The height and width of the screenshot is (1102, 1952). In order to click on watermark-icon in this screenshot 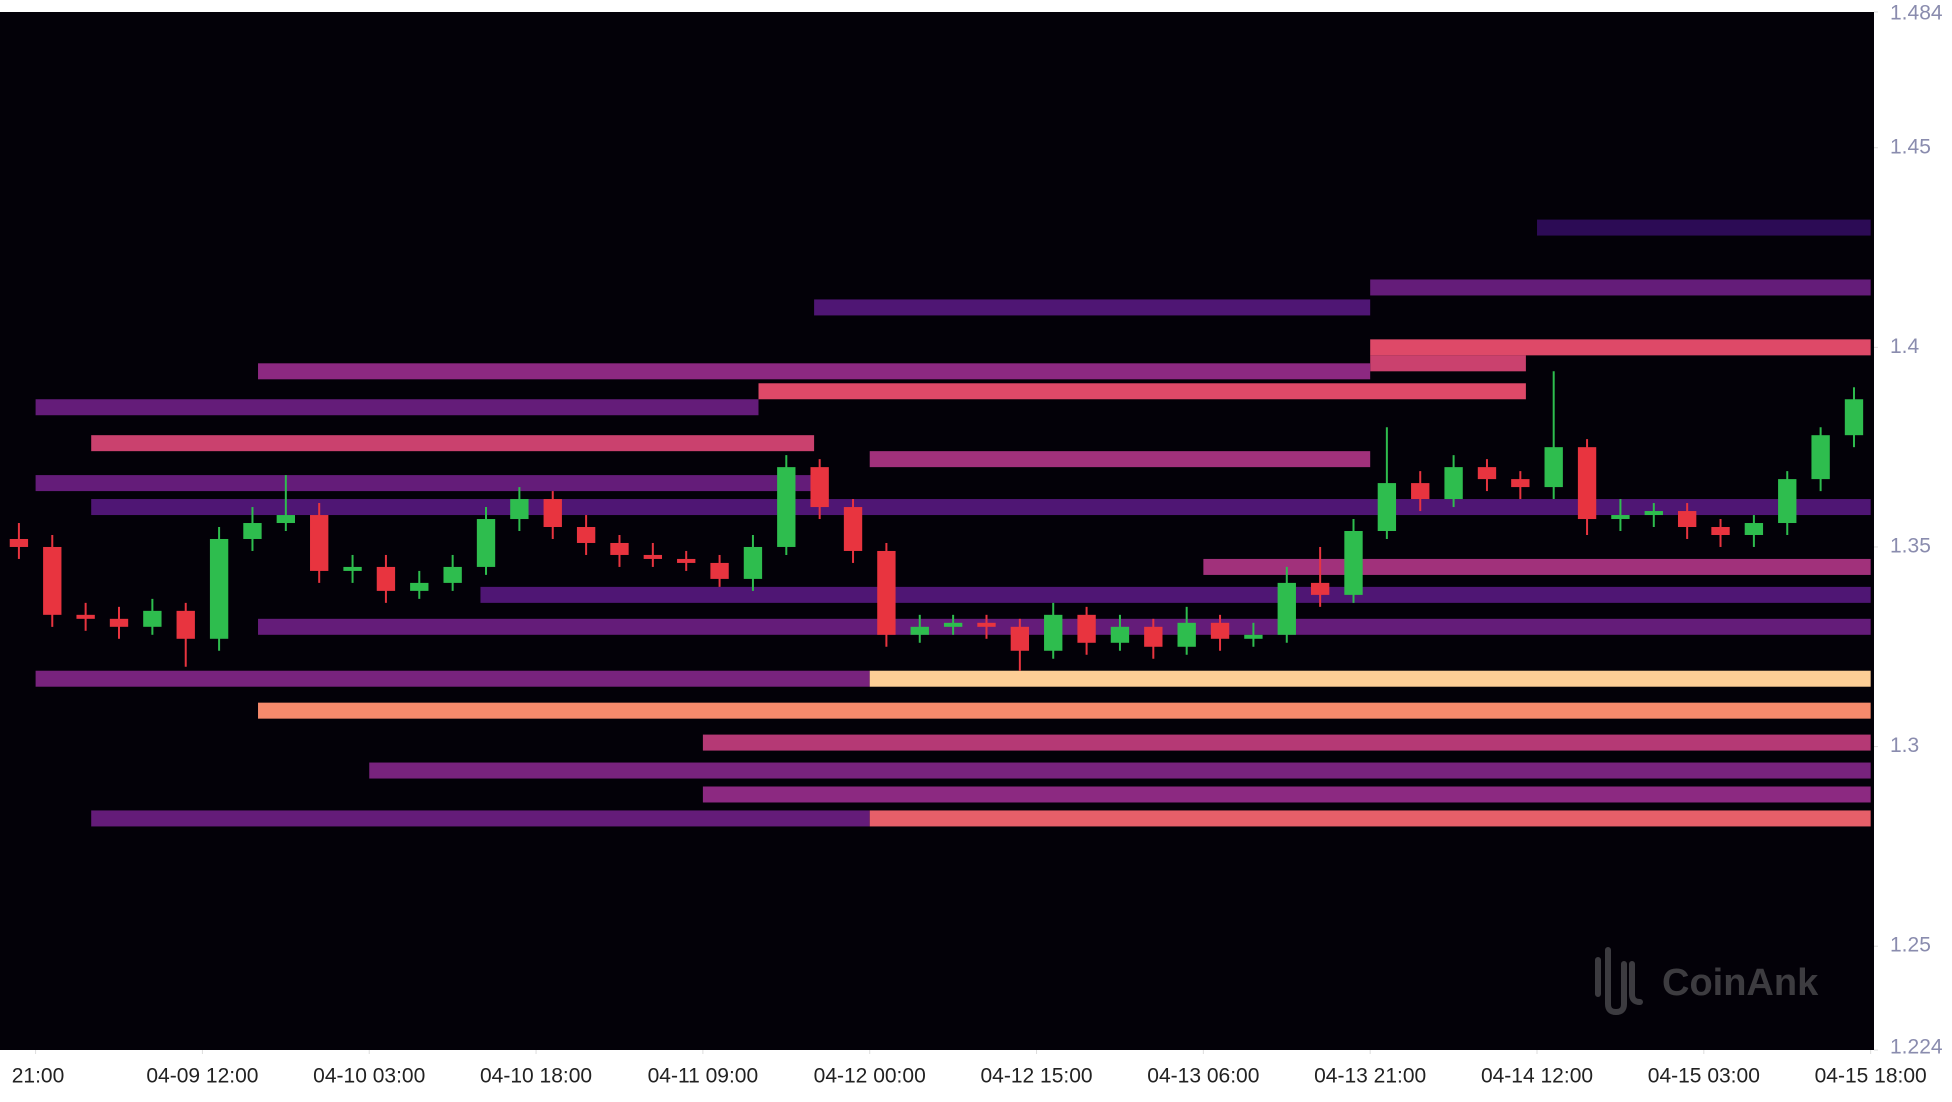, I will do `click(1619, 981)`.